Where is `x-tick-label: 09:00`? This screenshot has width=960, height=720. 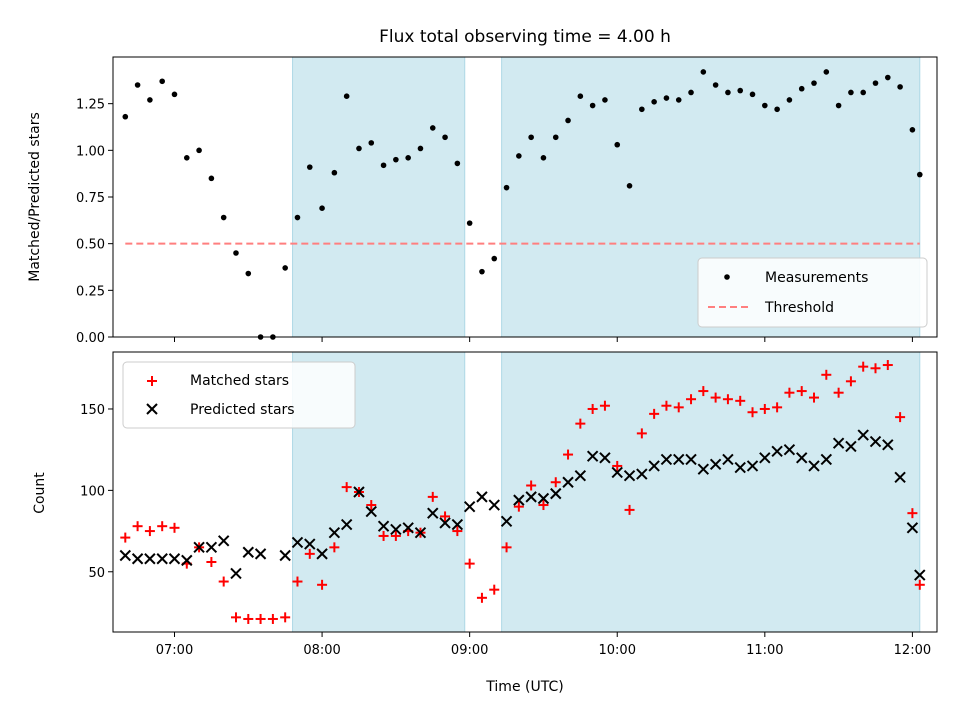
x-tick-label: 09:00 is located at coordinates (469, 650).